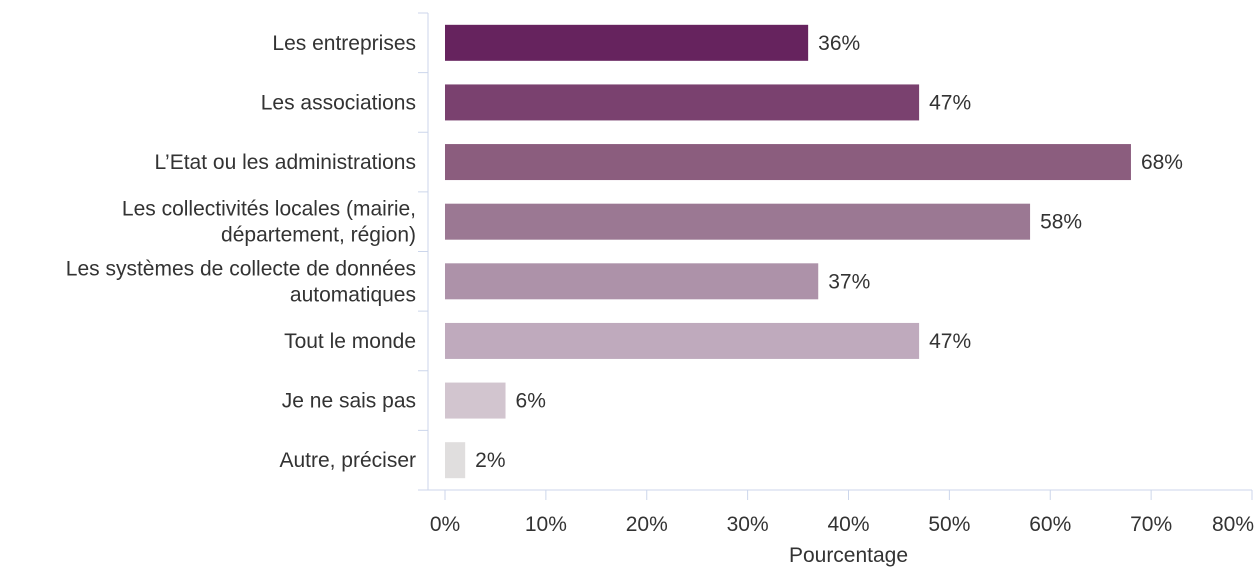 Image resolution: width=1258 pixels, height=567 pixels. I want to click on data-label: 58%, so click(1061, 222).